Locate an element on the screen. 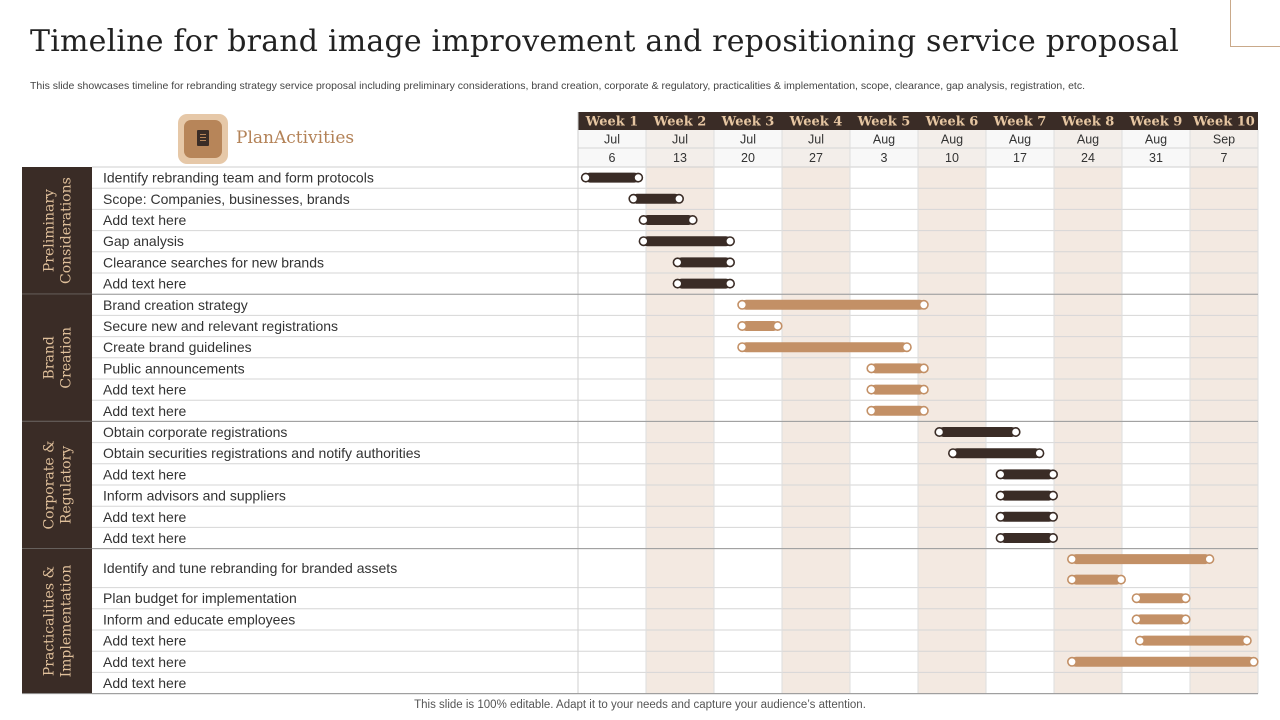 The image size is (1280, 720). task-label: Scope: Companies, businesses, brands is located at coordinates (226, 199).